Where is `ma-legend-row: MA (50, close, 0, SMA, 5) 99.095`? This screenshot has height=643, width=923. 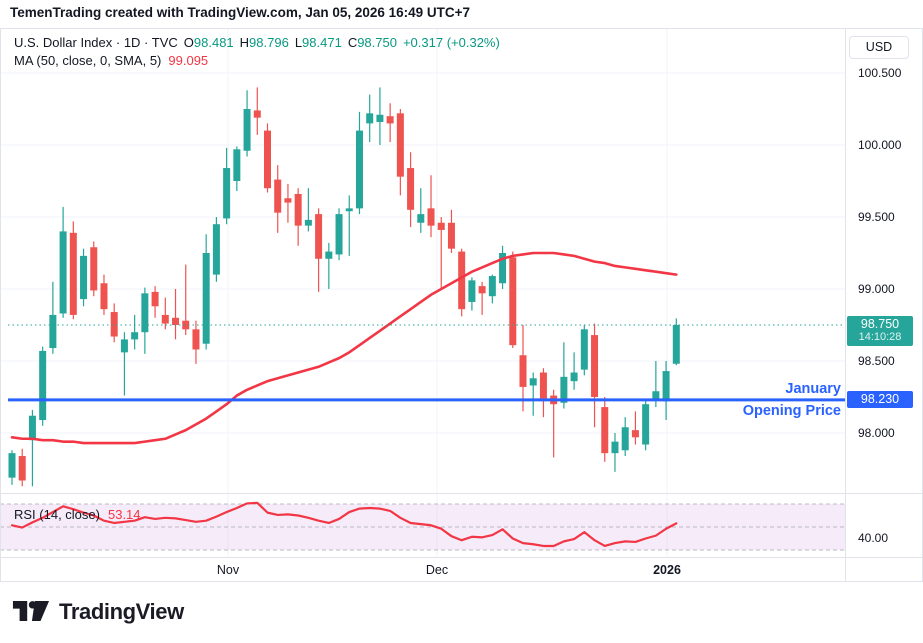
ma-legend-row: MA (50, close, 0, SMA, 5) 99.095 is located at coordinates (111, 60).